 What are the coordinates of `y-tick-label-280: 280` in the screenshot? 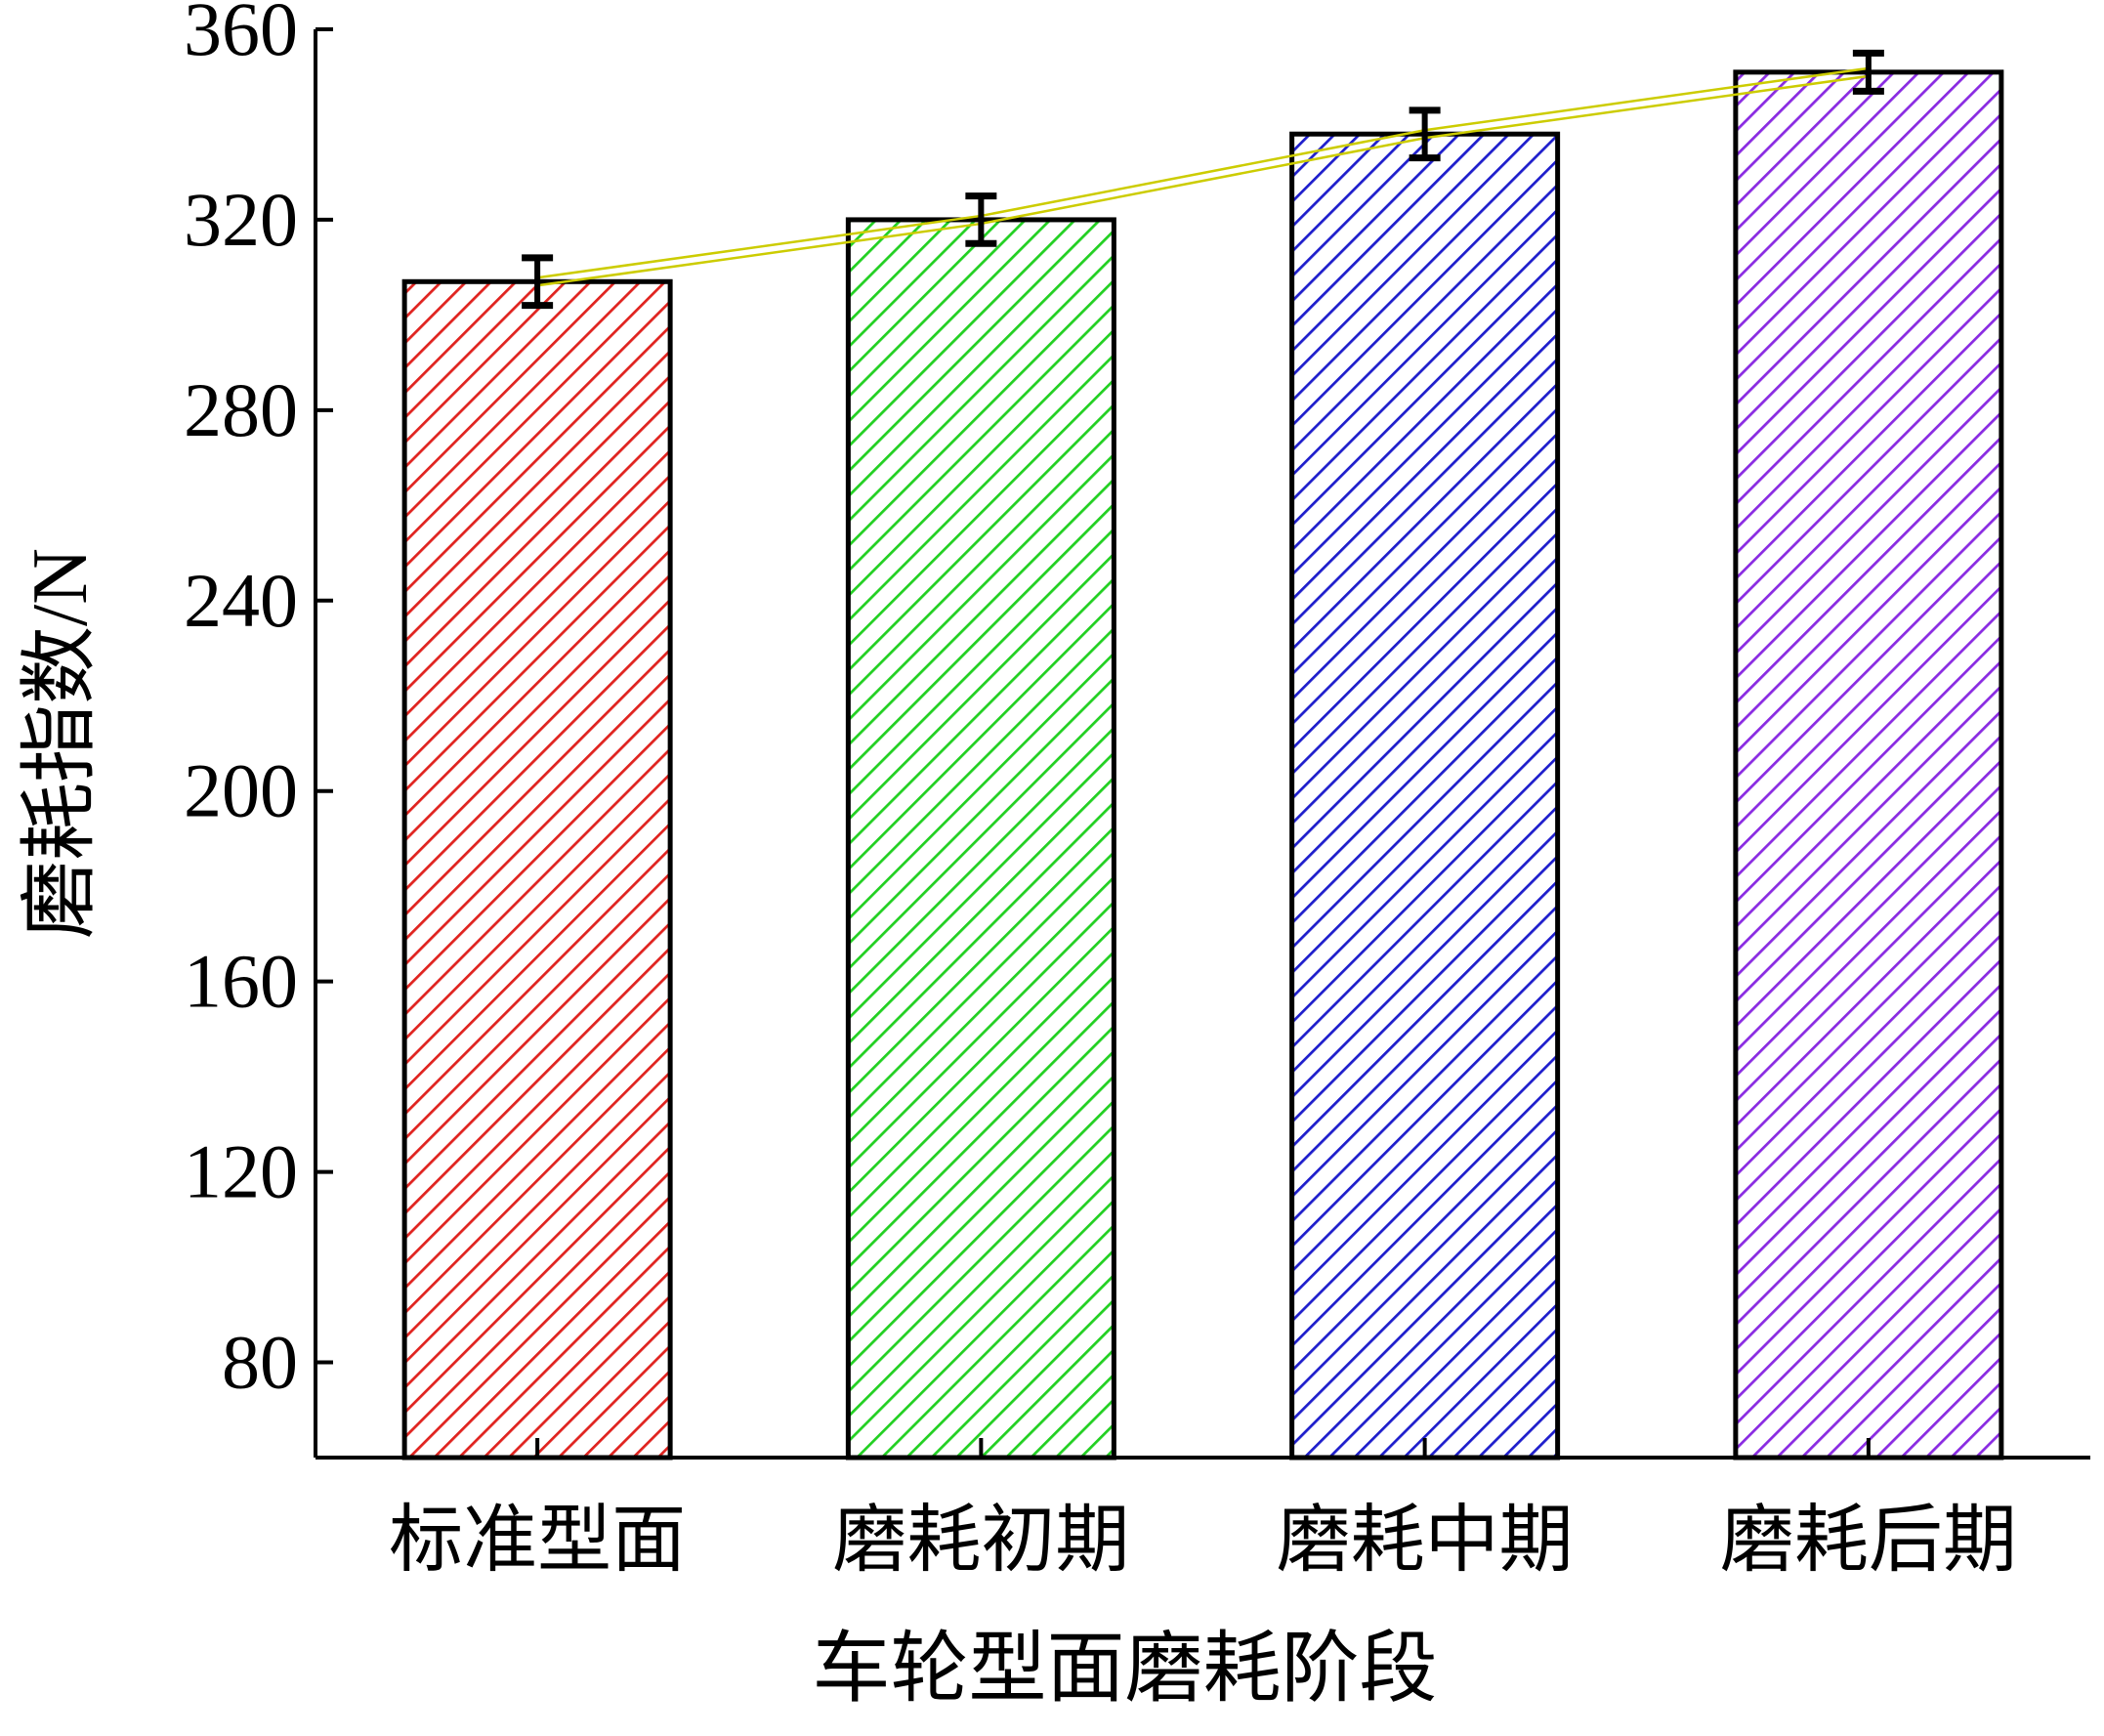 It's located at (241, 409).